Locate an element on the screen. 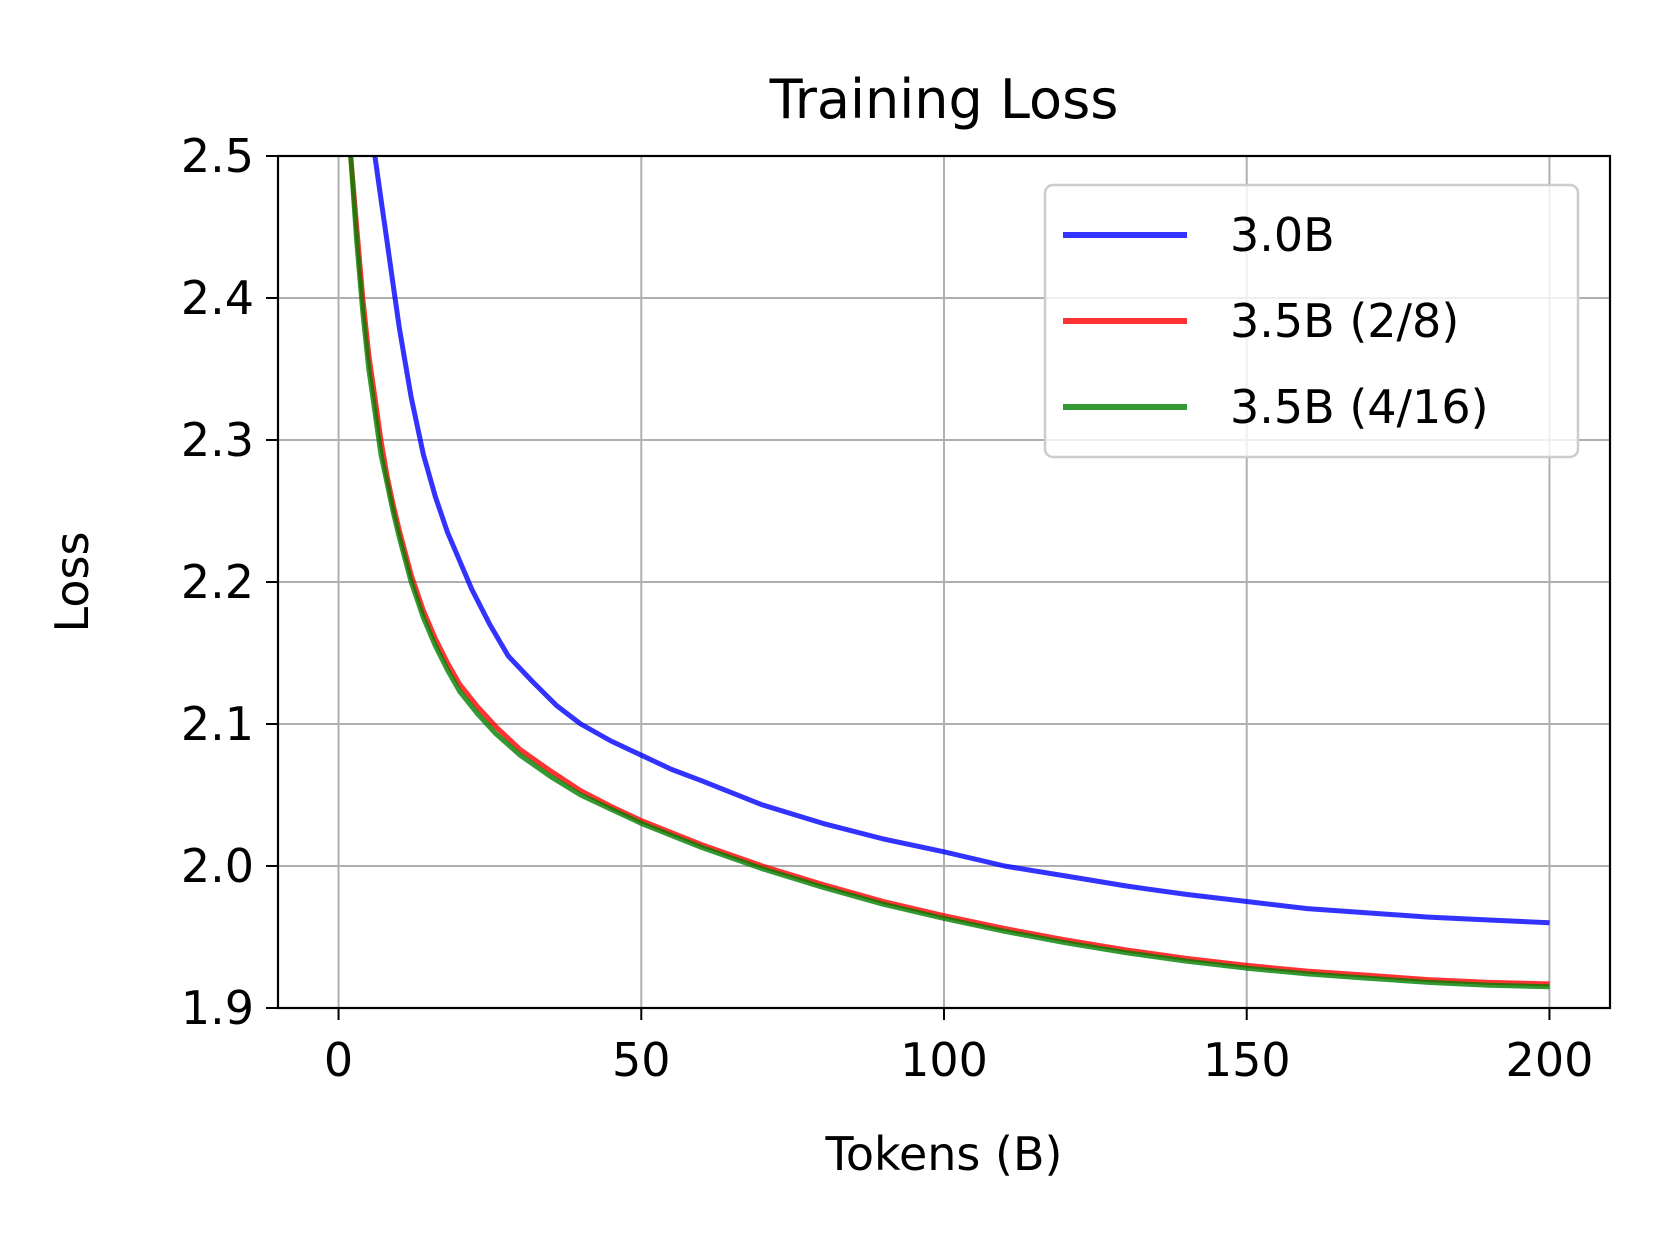 The image size is (1661, 1250). y-tick-label: 2.3 is located at coordinates (217, 440).